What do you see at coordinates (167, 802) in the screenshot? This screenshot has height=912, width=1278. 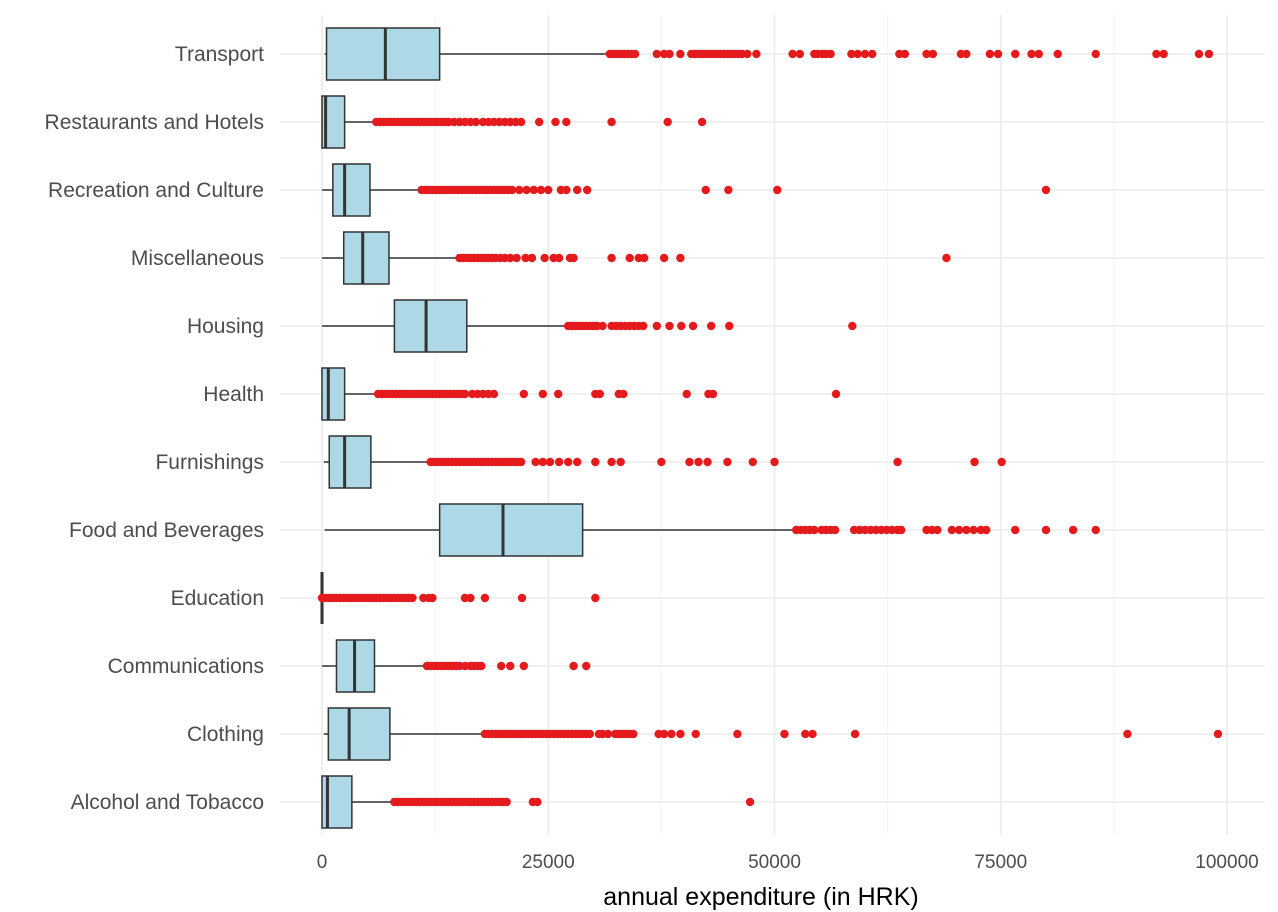 I see `category-label: Alcohol and Tobacco` at bounding box center [167, 802].